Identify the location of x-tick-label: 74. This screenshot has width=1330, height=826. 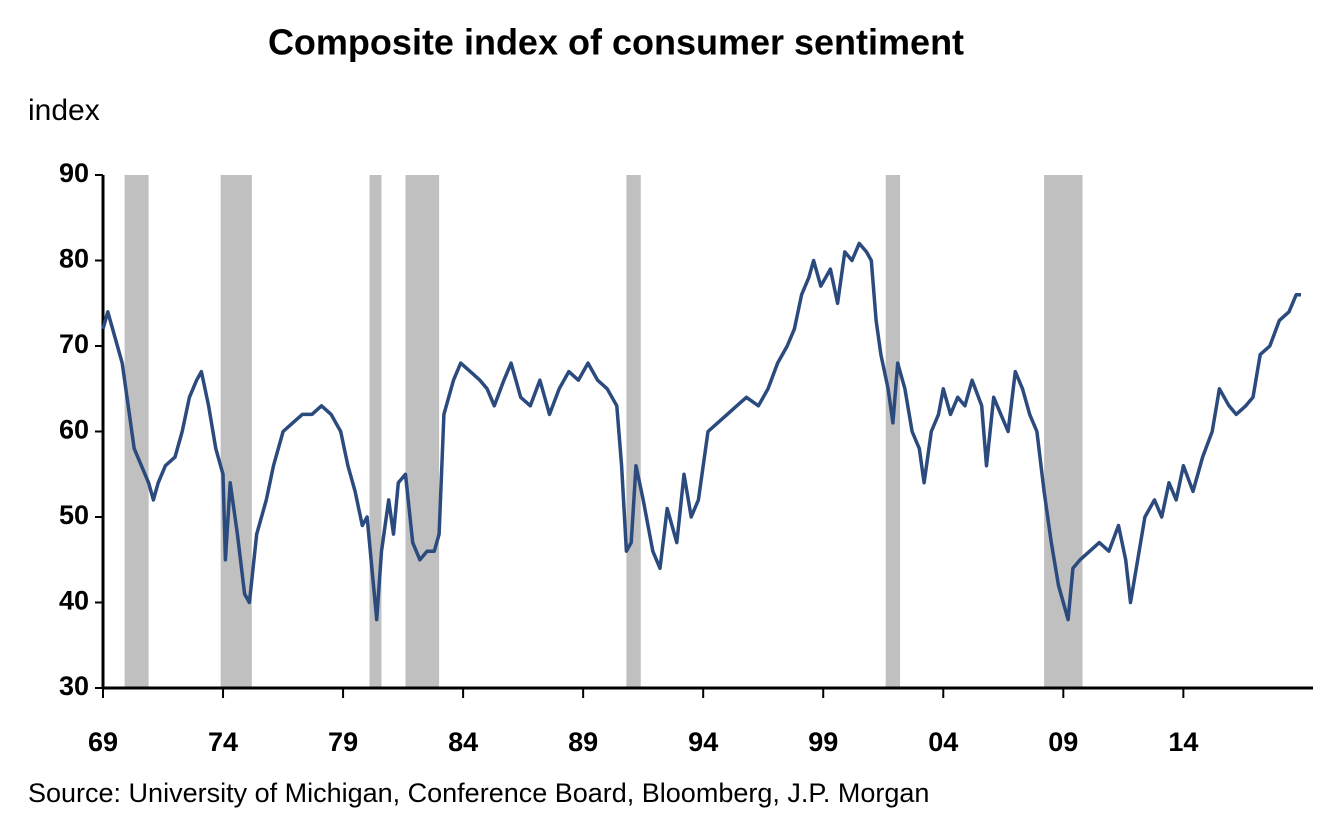
(223, 742).